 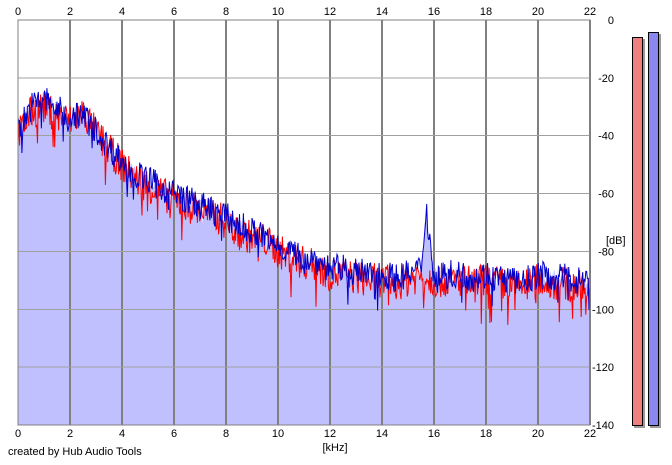 I want to click on x-tick-label-bottom: 0, so click(x=18, y=434).